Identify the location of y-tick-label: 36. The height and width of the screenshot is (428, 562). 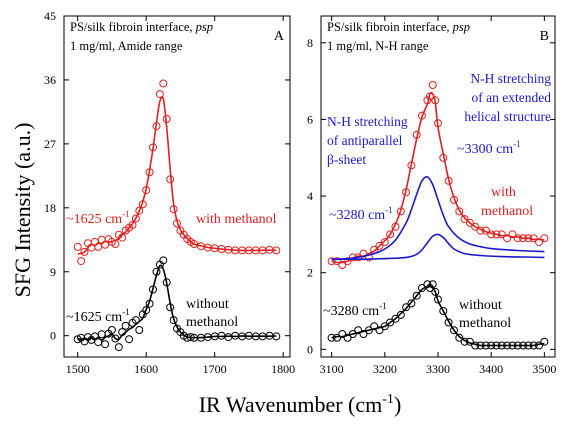
(50, 80).